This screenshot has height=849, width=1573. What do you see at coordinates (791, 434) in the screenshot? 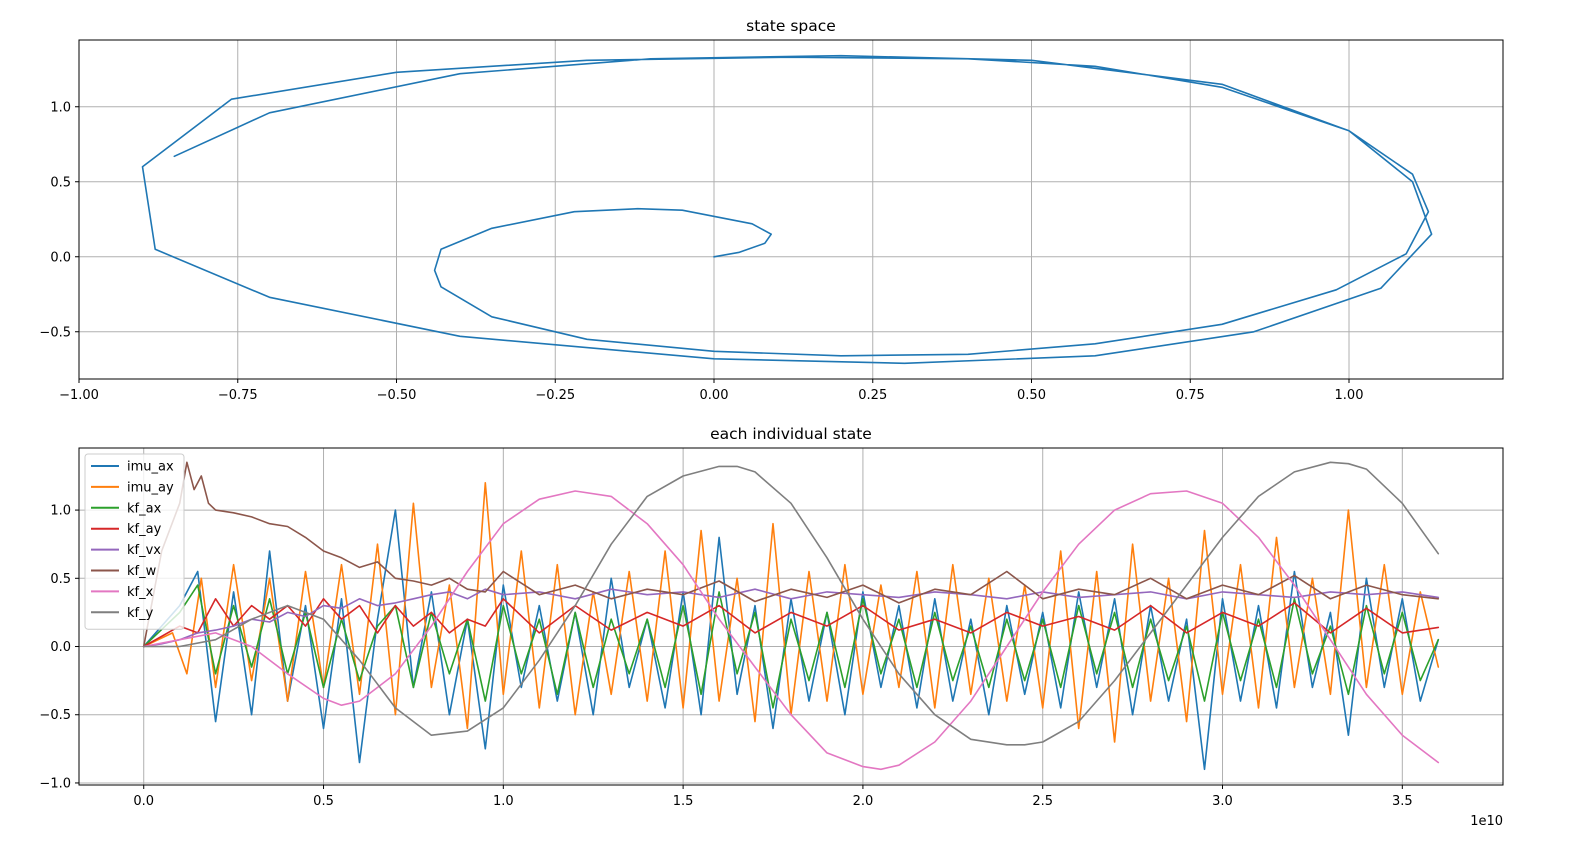
I see `chart-title: each individual state` at bounding box center [791, 434].